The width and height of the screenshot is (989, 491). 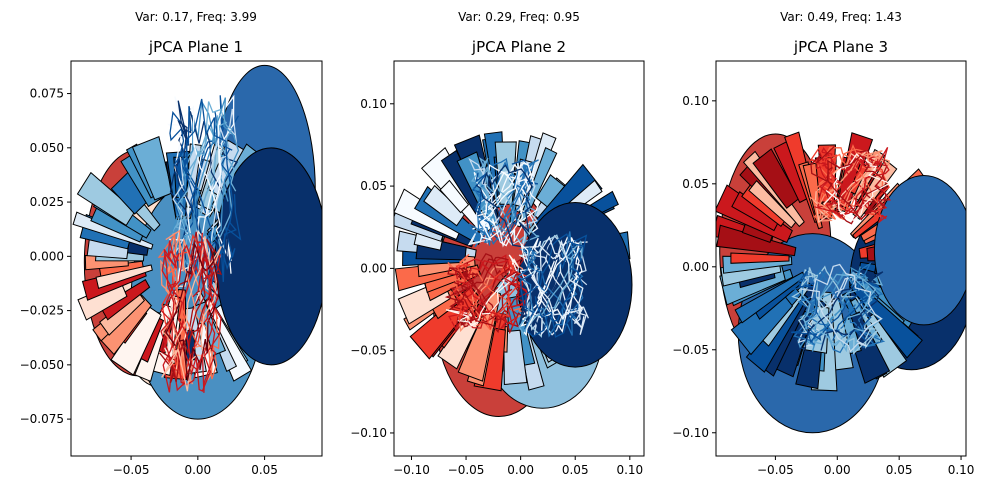 What do you see at coordinates (42, 365) in the screenshot?
I see `y-tick-label: −0.050` at bounding box center [42, 365].